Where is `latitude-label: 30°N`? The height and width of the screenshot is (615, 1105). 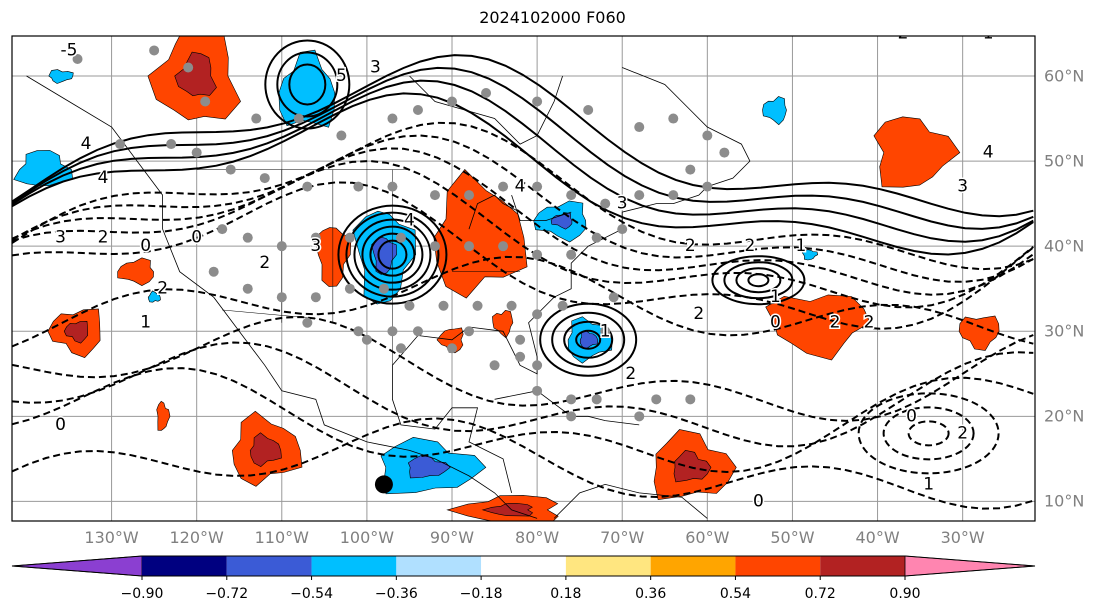
latitude-label: 30°N is located at coordinates (1064, 331).